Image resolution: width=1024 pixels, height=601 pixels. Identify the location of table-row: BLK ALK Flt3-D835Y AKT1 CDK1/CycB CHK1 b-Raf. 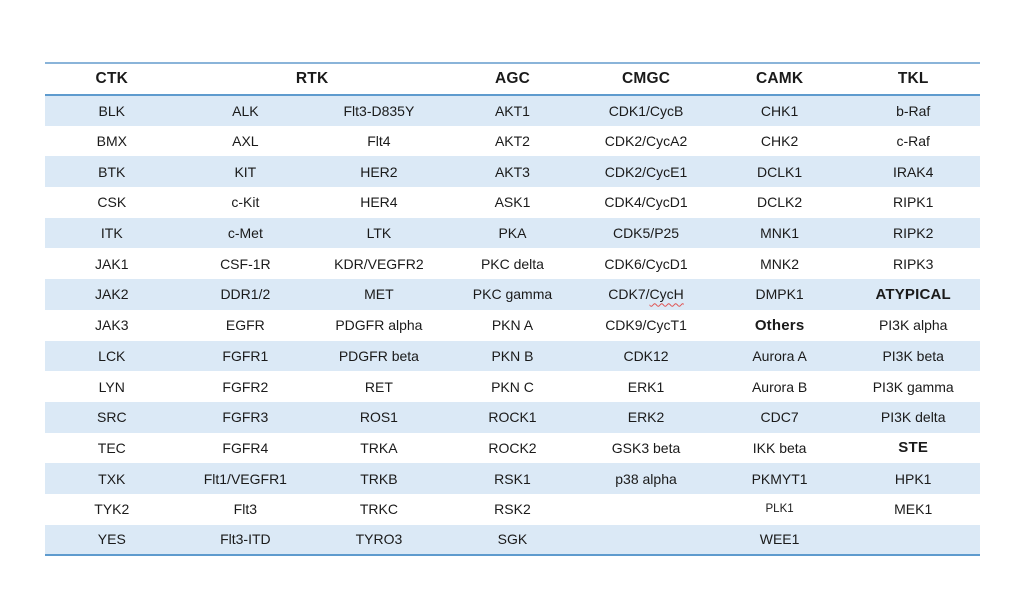
(512, 110).